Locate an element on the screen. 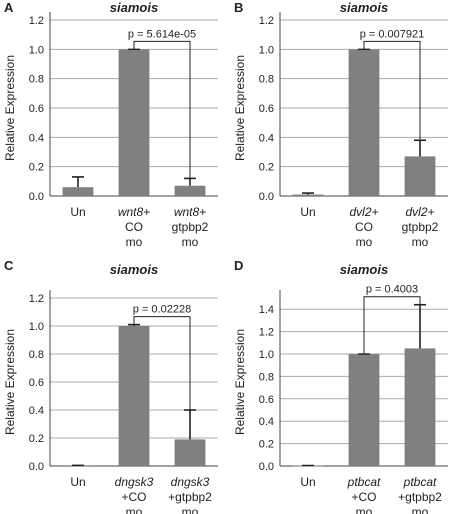 The width and height of the screenshot is (460, 514). x-tick-label: ptbcat +CO mo is located at coordinates (364, 494).